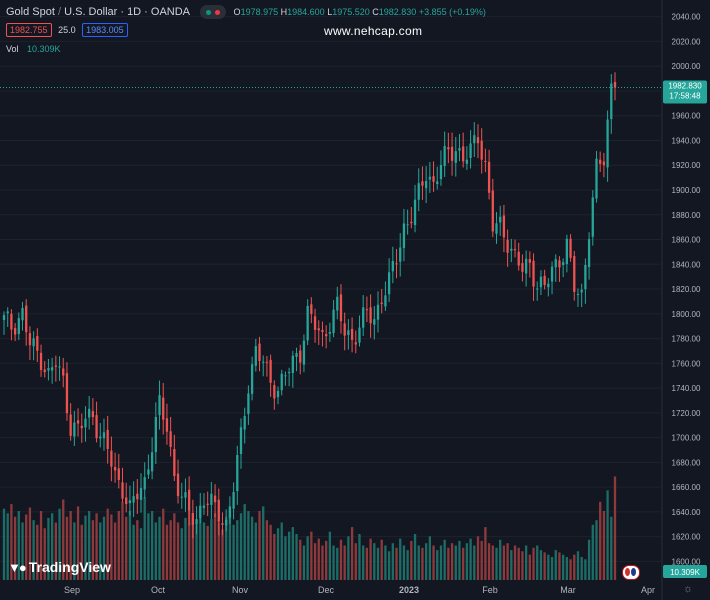 Image resolution: width=710 pixels, height=600 pixels. What do you see at coordinates (213, 12) in the screenshot?
I see `market-status-icon` at bounding box center [213, 12].